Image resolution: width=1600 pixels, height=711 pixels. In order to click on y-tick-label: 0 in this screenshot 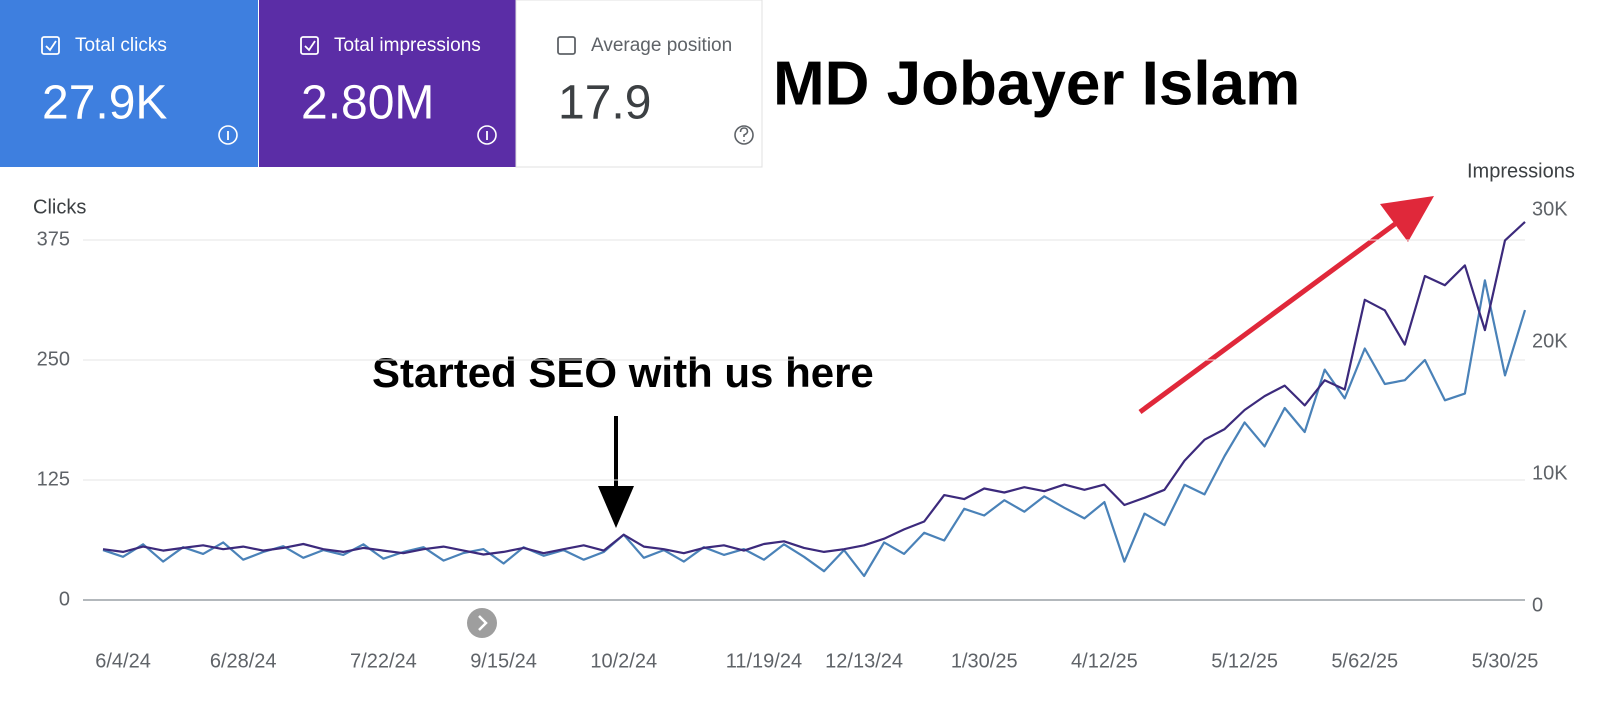, I will do `click(64, 599)`.